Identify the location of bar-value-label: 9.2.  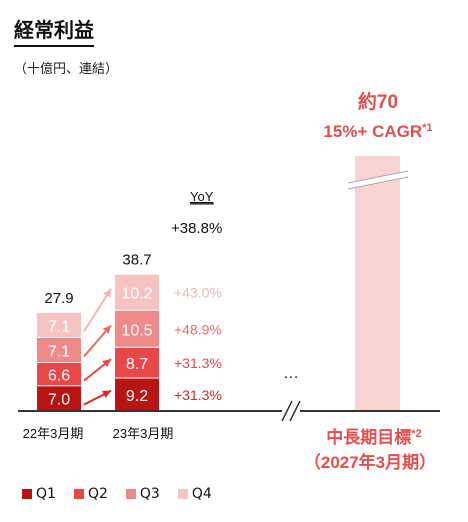
(137, 396).